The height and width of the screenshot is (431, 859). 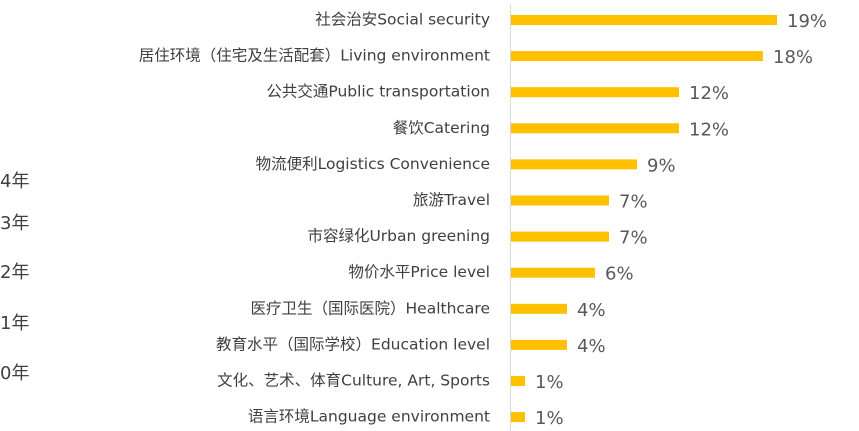 What do you see at coordinates (14, 323) in the screenshot?
I see `side-label: 1年` at bounding box center [14, 323].